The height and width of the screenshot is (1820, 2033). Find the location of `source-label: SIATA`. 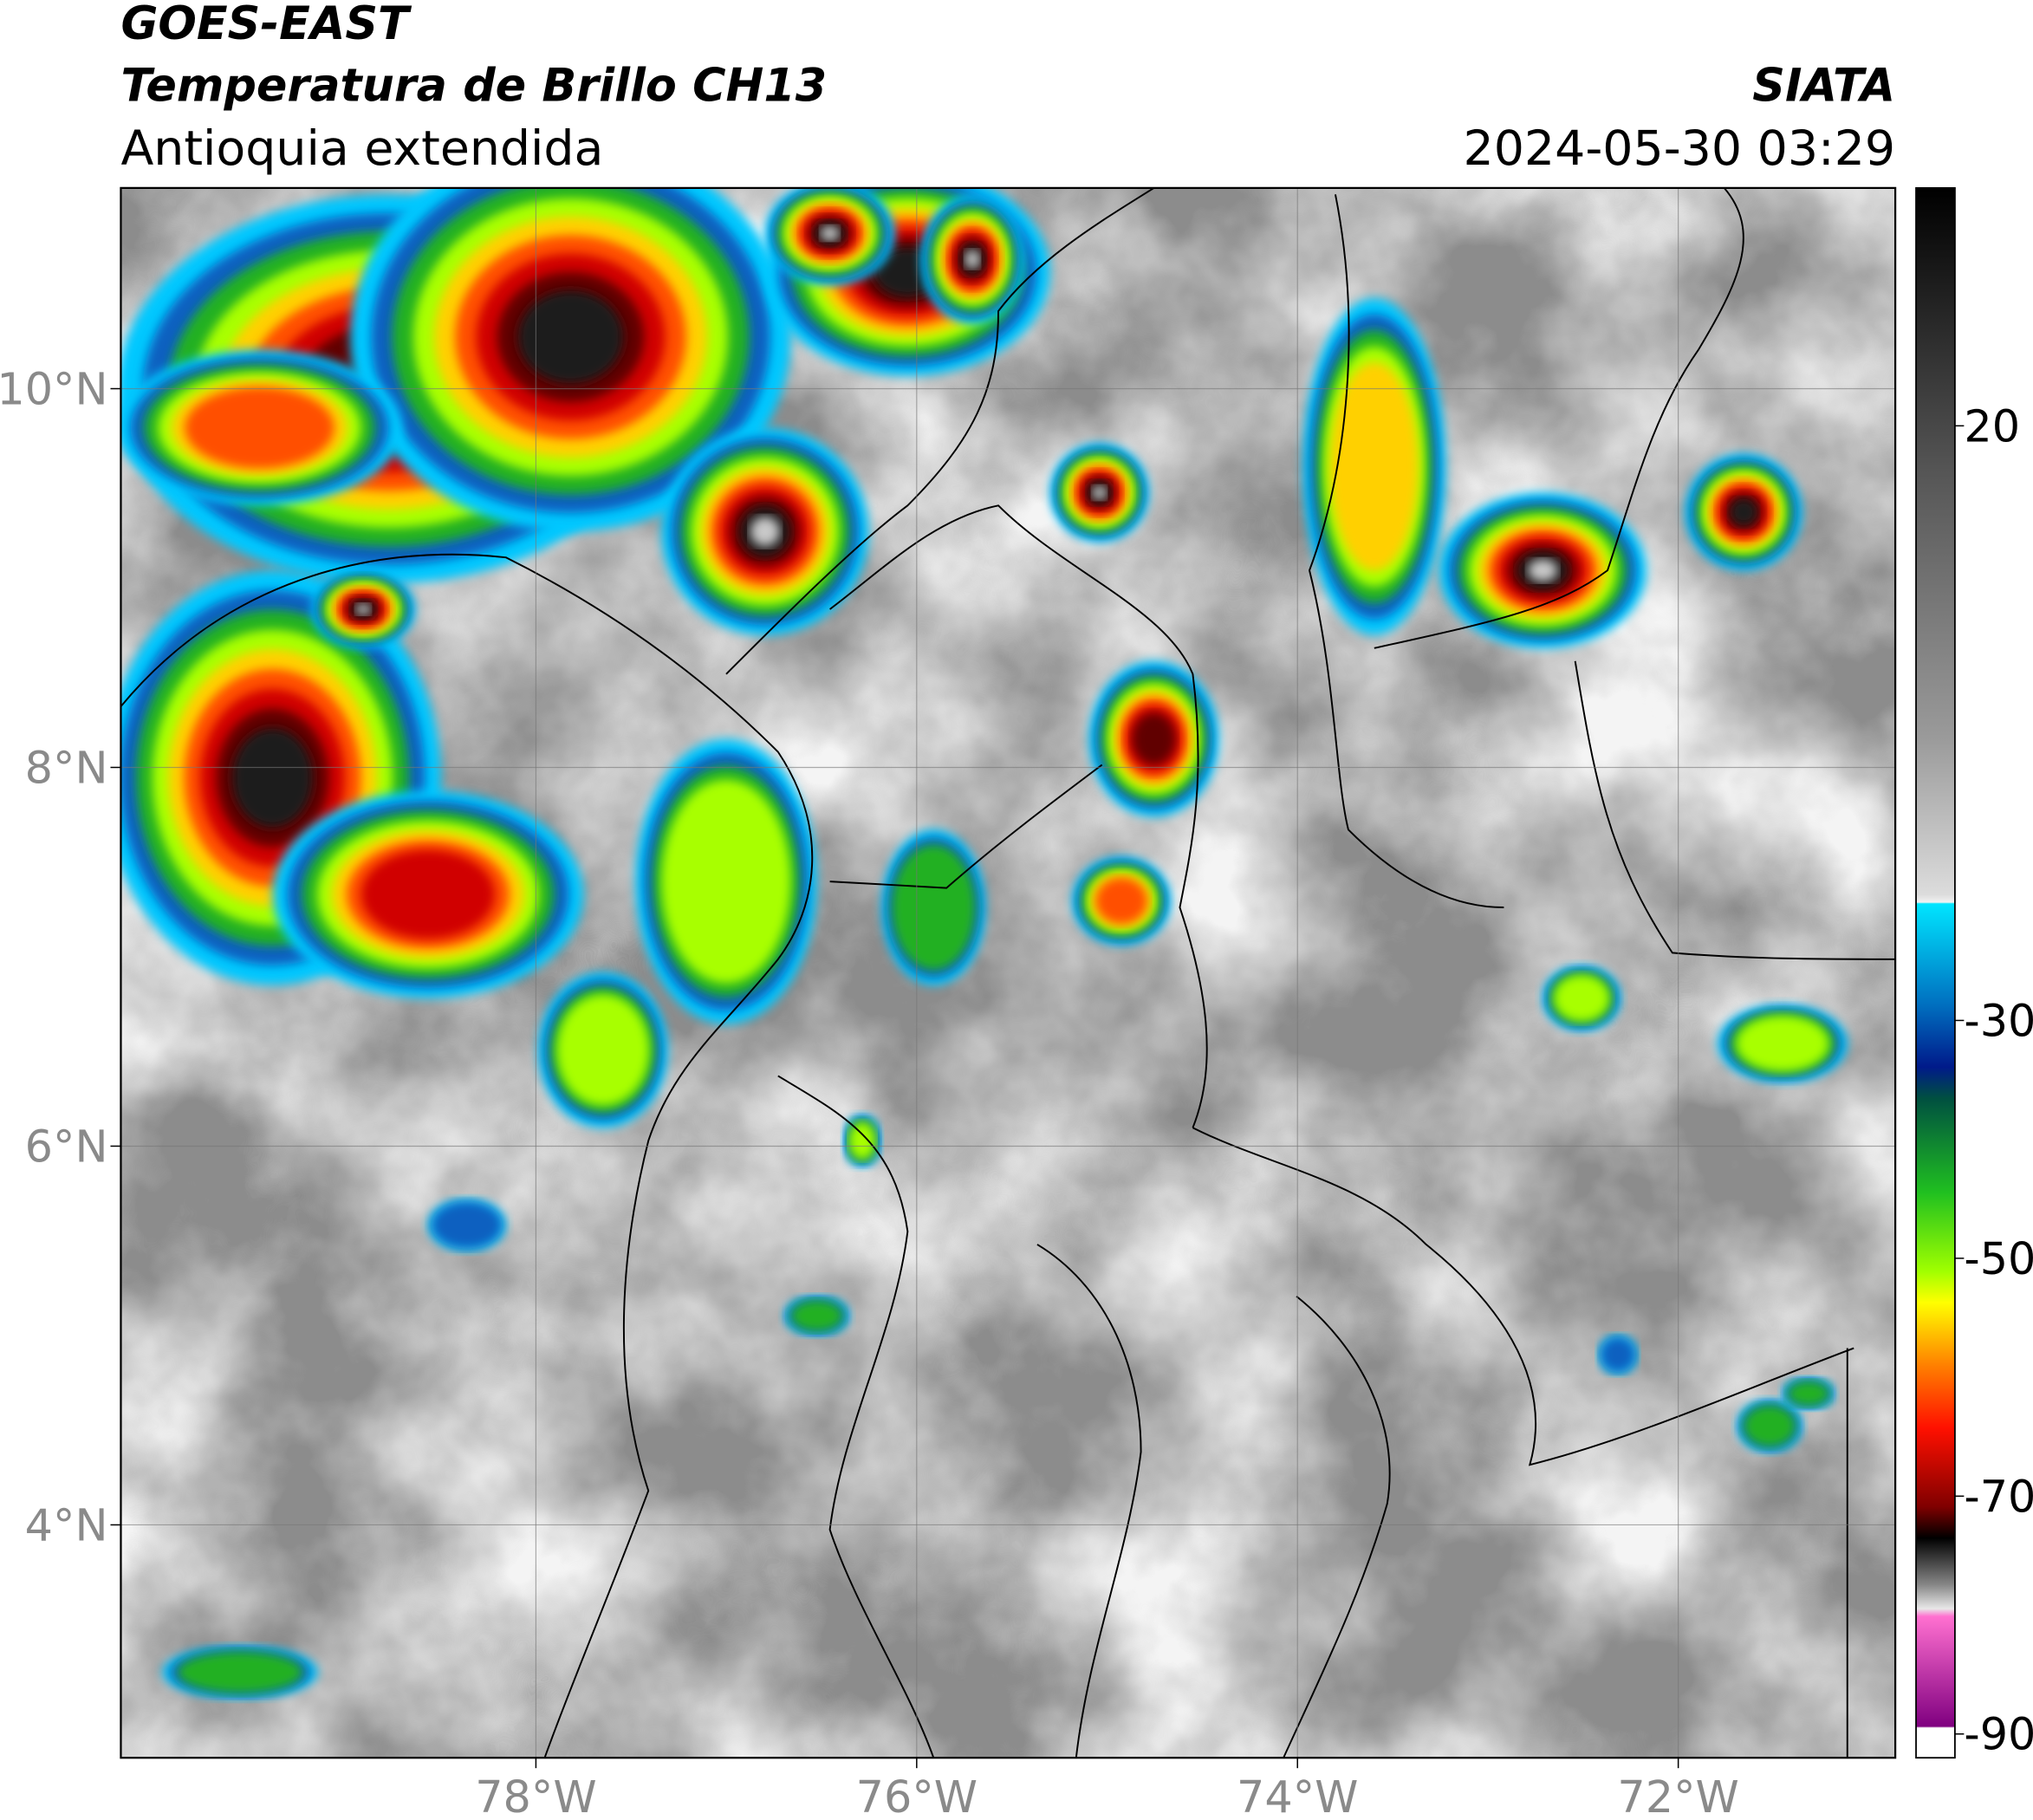

source-label: SIATA is located at coordinates (1824, 86).